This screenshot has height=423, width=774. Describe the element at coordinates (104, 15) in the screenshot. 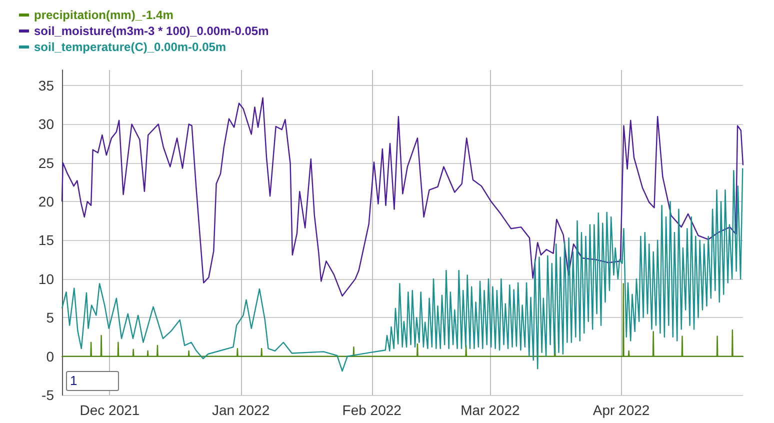

I see `legend-label: precipitation(mm)_-1.4m` at that location.